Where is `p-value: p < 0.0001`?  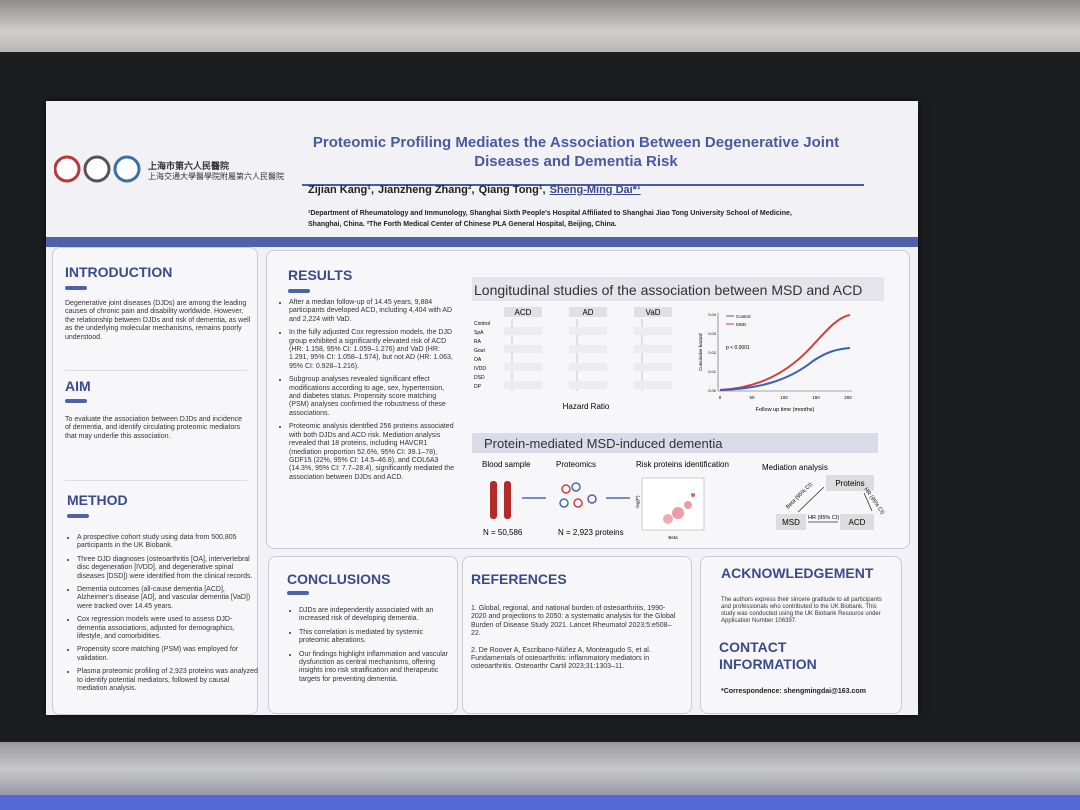
p-value: p < 0.0001 is located at coordinates (738, 348).